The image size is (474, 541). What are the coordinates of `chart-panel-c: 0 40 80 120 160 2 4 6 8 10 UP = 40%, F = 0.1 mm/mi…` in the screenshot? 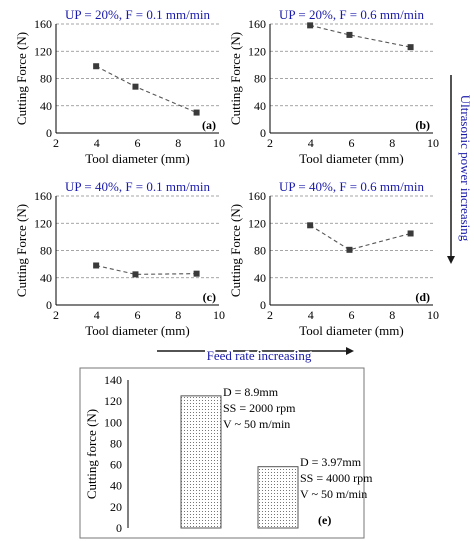 It's located at (119, 258).